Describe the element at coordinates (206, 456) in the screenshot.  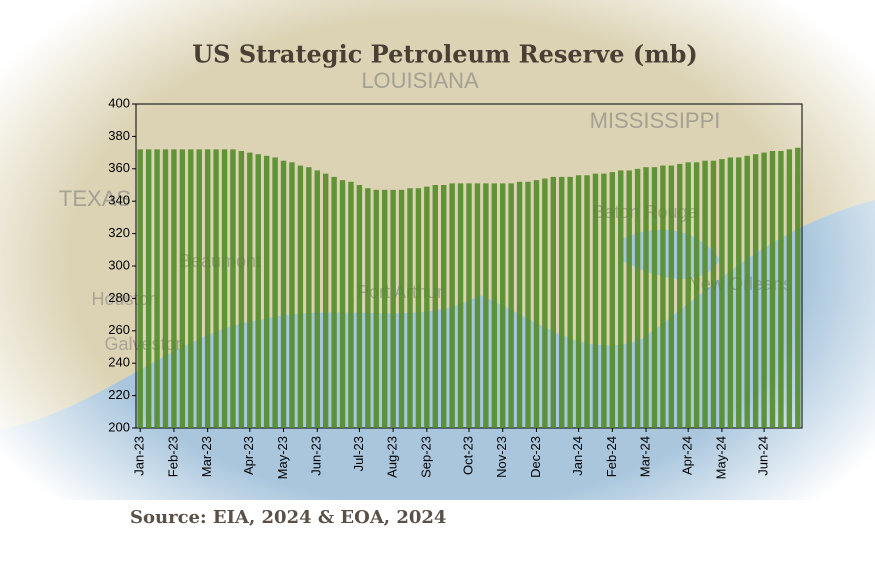
I see `x-tick-label: Mar-23` at that location.